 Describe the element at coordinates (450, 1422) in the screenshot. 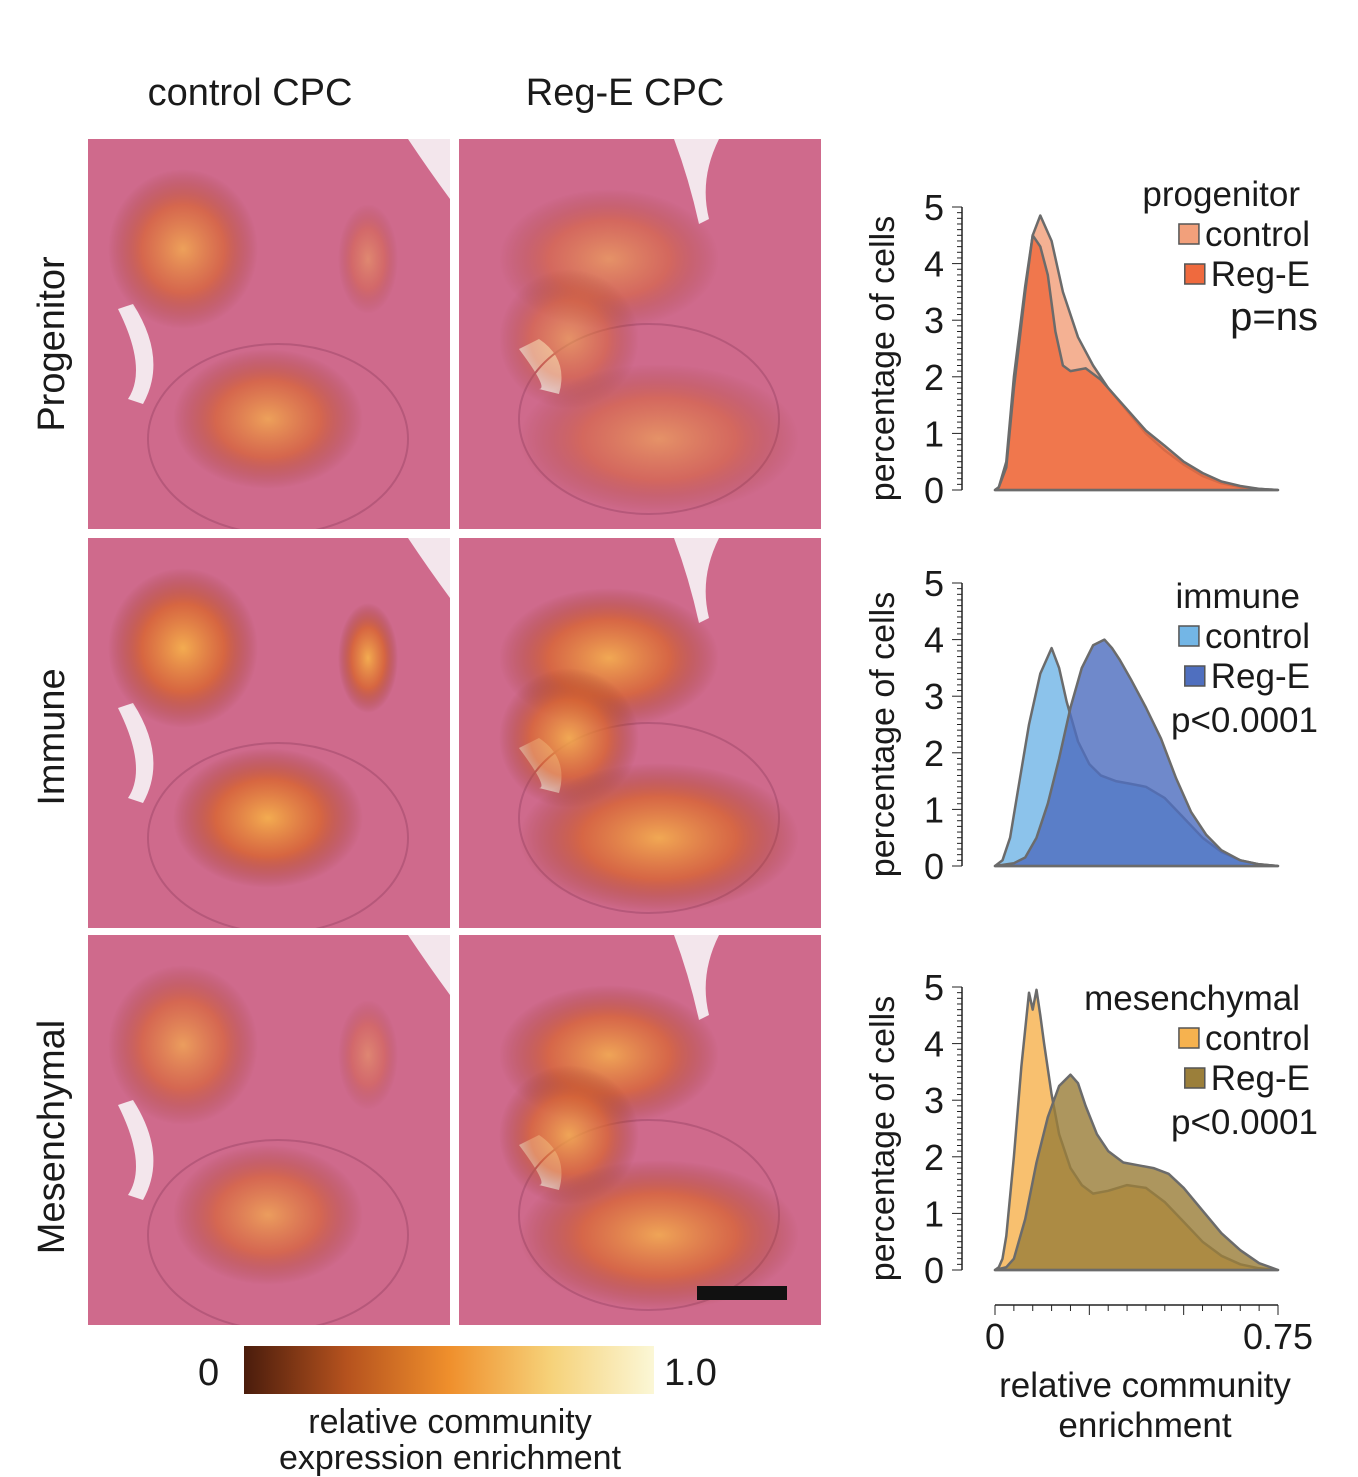

I see `colorbar-title-line1: relative community` at that location.